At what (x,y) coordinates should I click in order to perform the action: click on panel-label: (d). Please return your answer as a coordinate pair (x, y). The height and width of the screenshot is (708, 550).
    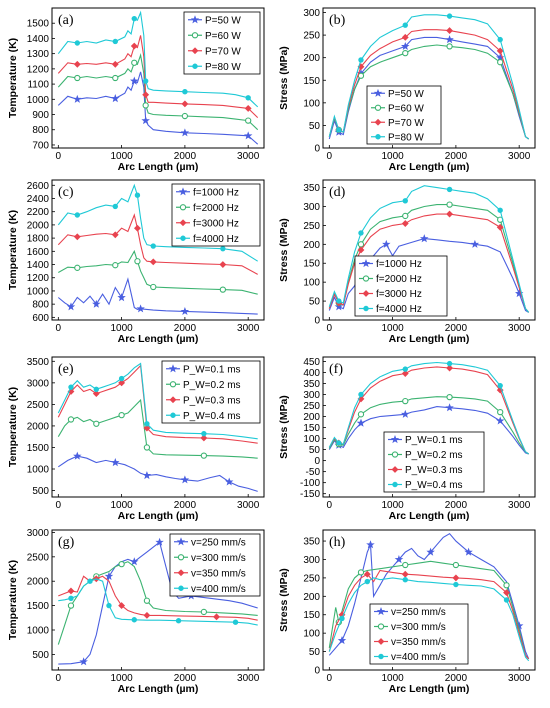
    Looking at the image, I should click on (337, 192).